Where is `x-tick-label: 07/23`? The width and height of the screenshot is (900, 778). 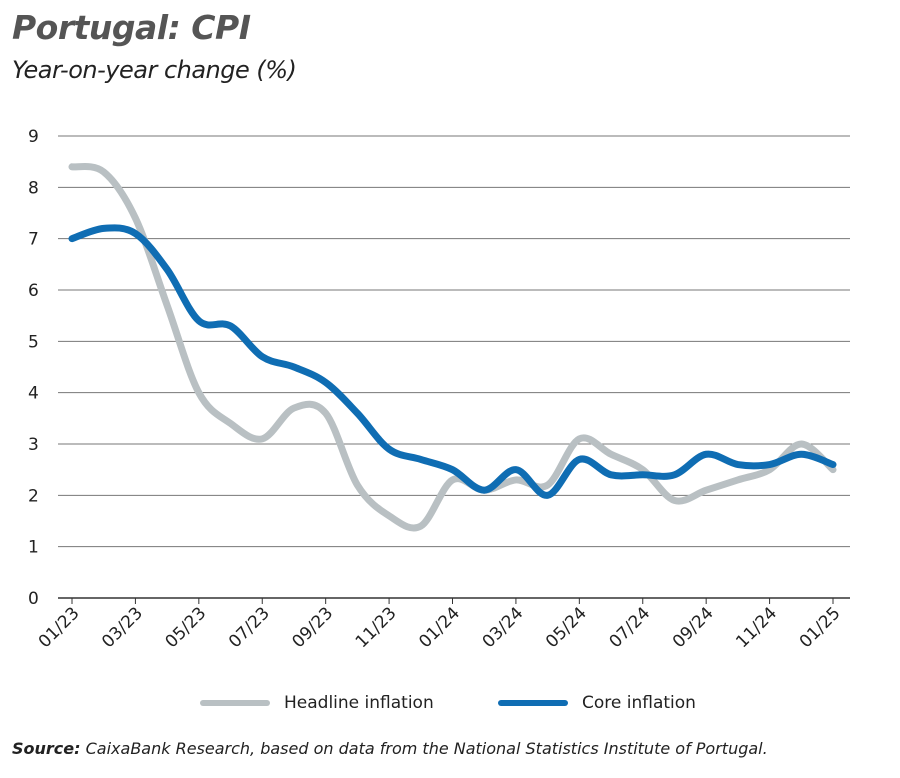 x-tick-label: 07/23 is located at coordinates (249, 627).